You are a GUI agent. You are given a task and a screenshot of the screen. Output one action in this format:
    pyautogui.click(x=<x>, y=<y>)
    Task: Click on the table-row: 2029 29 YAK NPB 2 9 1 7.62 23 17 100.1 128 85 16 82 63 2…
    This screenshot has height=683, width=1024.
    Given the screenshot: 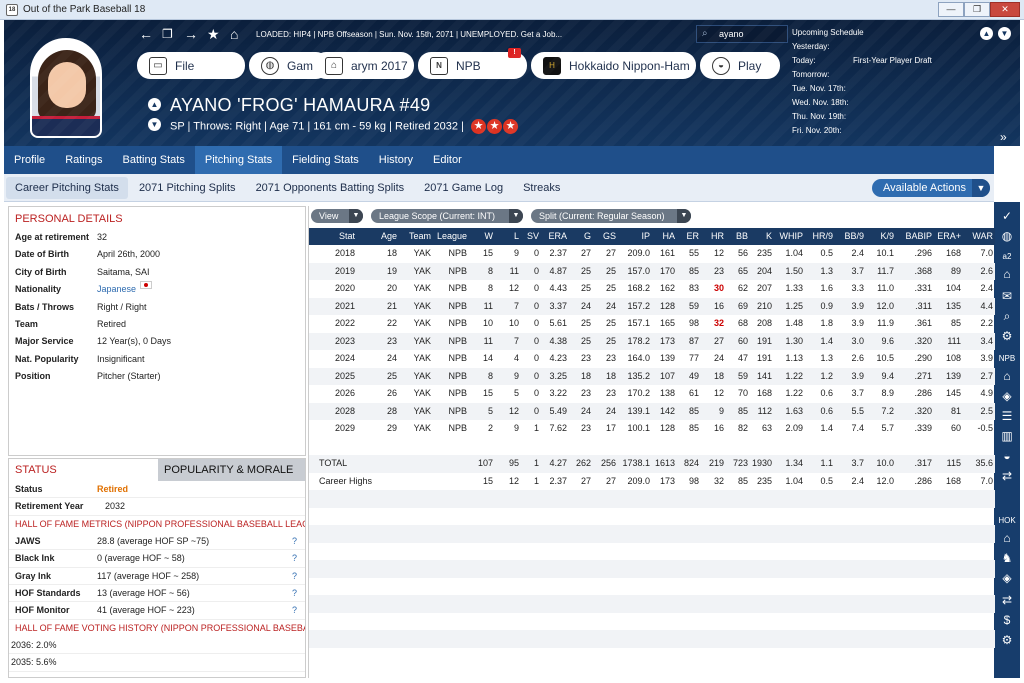 What is the action you would take?
    pyautogui.click(x=652, y=429)
    